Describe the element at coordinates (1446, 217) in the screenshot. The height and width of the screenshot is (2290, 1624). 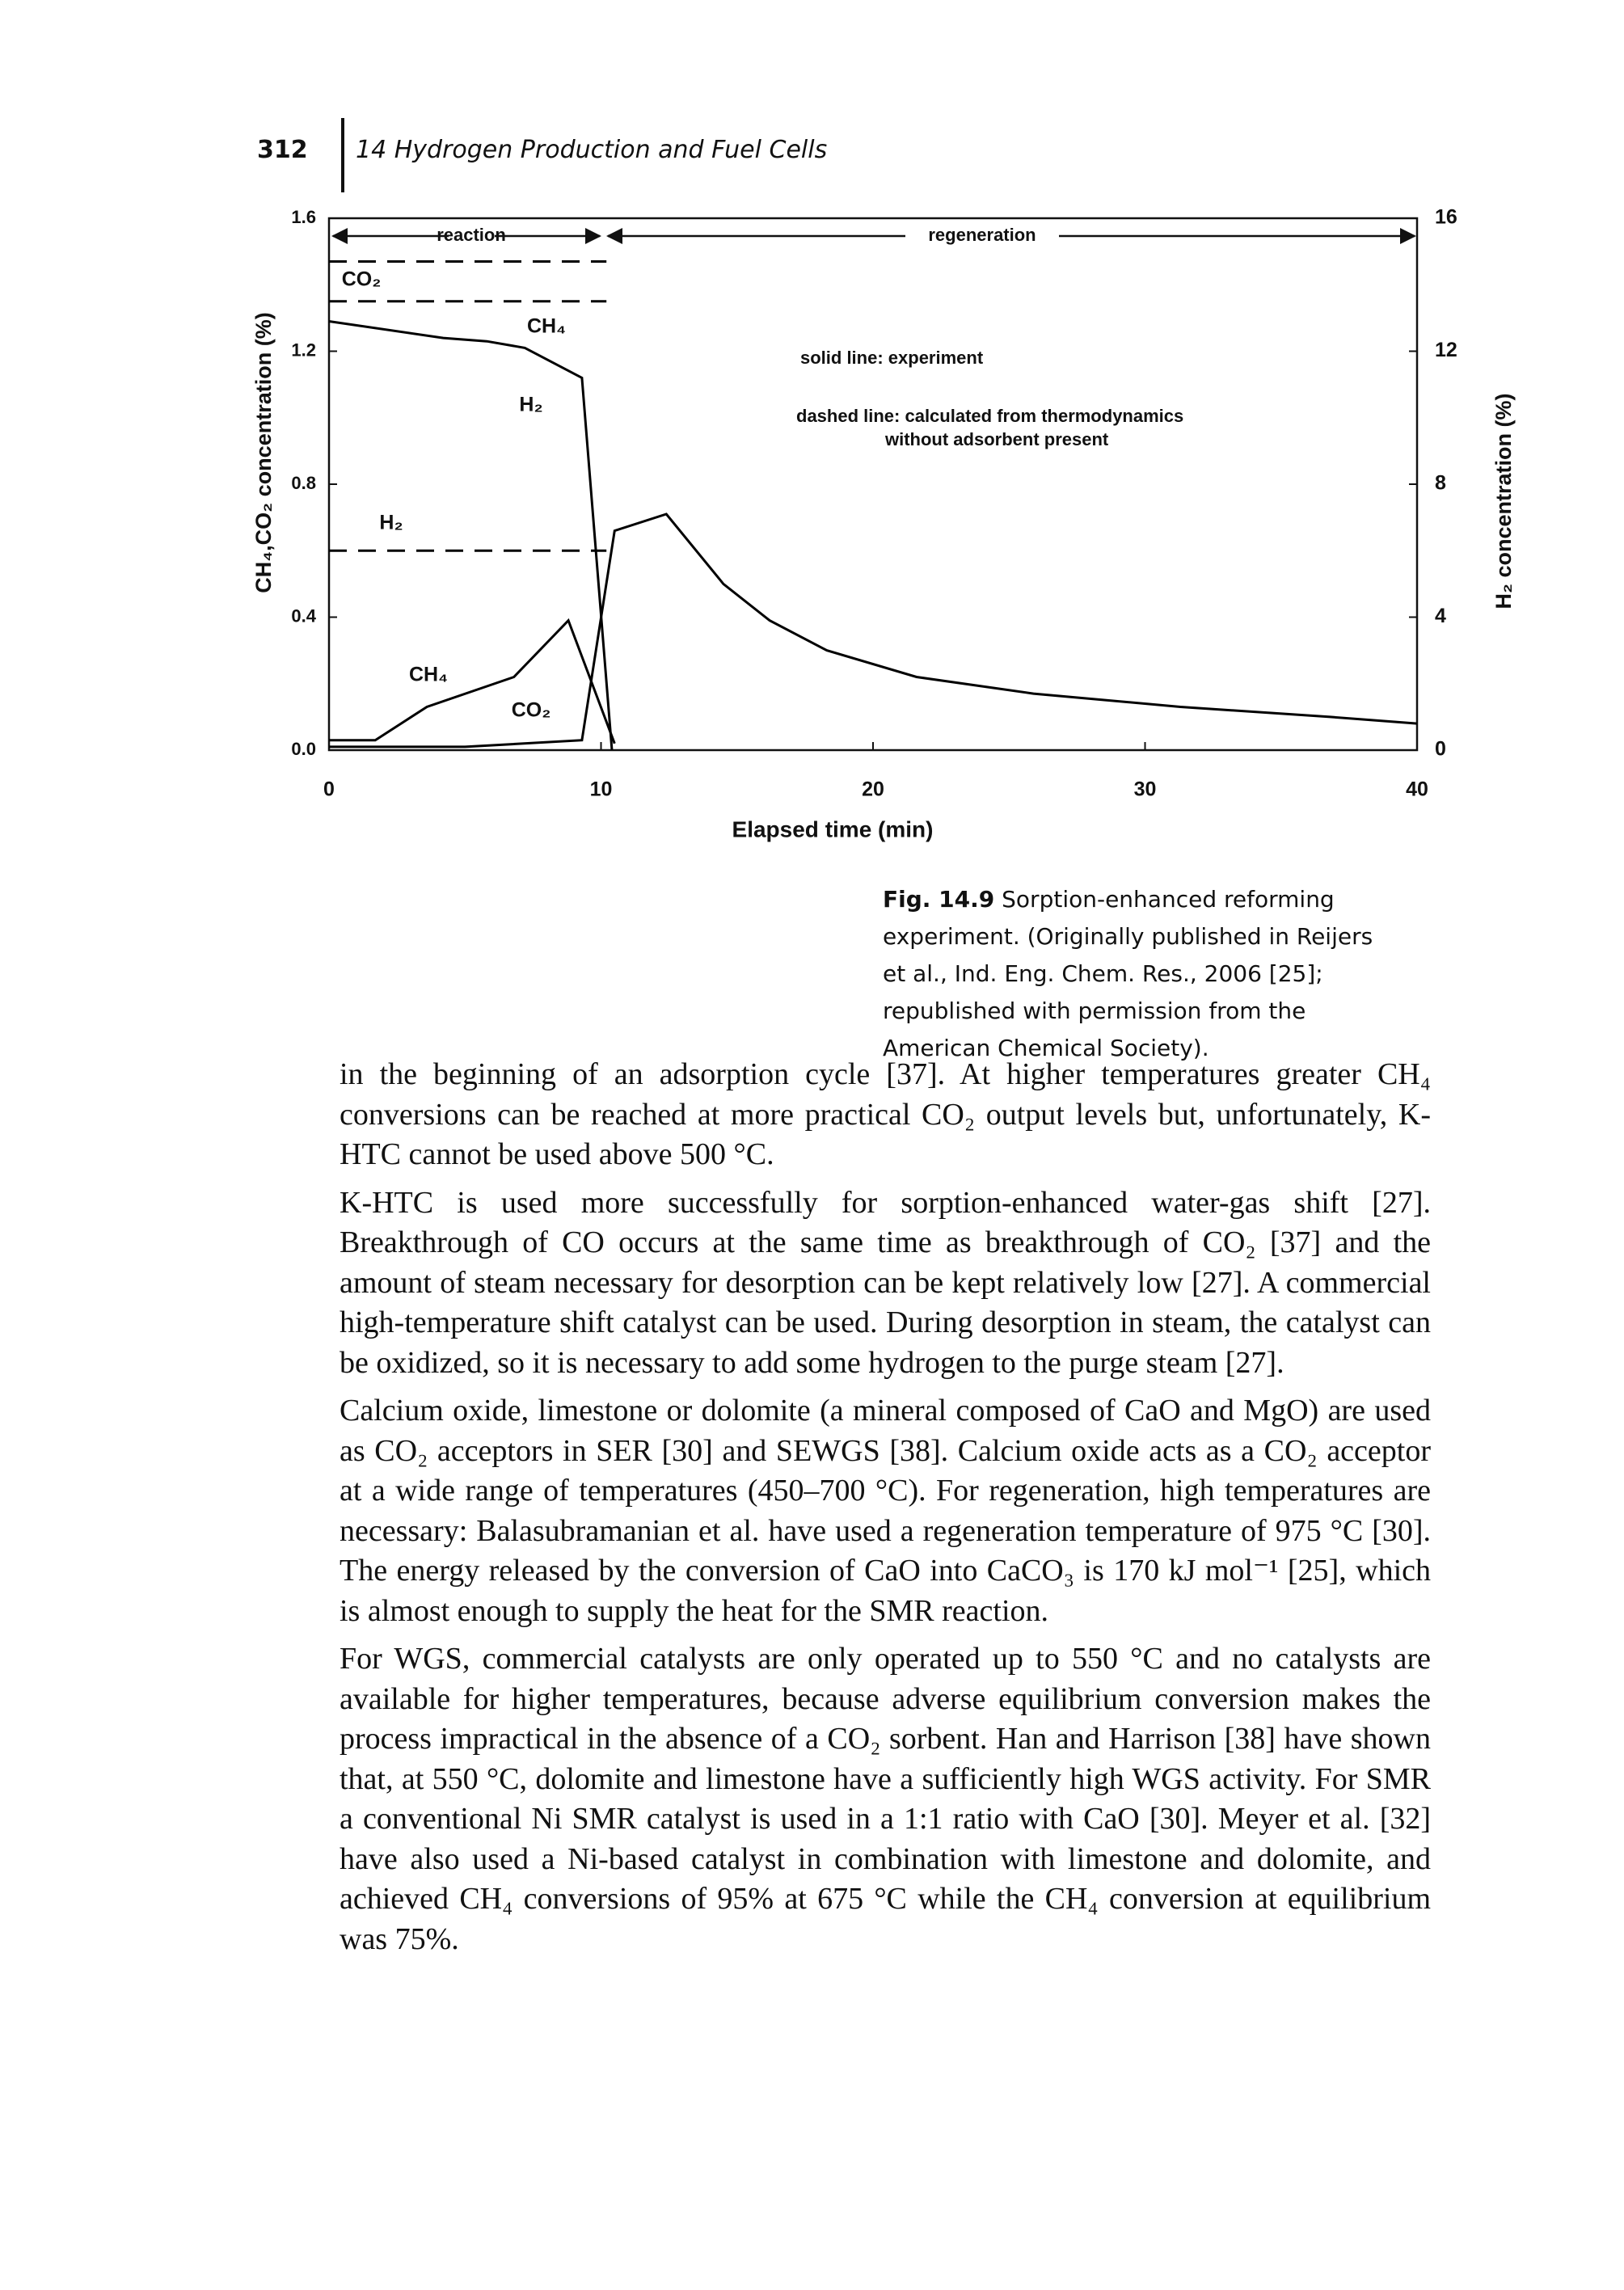
I see `y2-tick-label: 16` at that location.